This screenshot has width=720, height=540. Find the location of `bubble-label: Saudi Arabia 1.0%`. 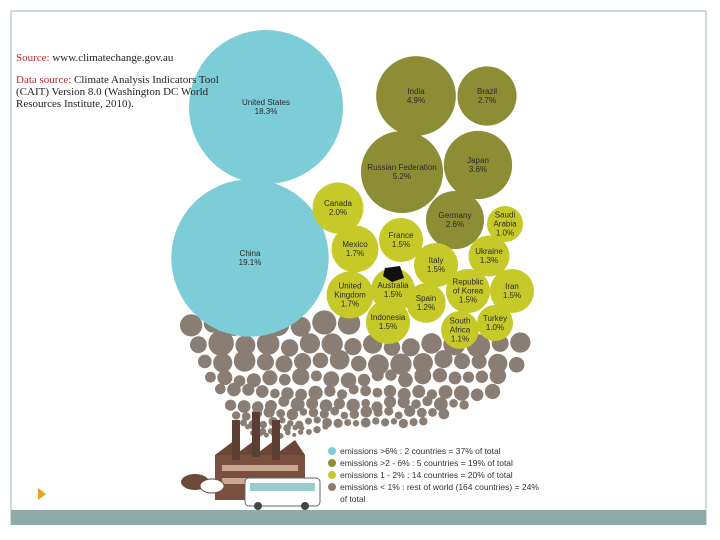

bubble-label: Saudi Arabia 1.0% is located at coordinates (505, 224).